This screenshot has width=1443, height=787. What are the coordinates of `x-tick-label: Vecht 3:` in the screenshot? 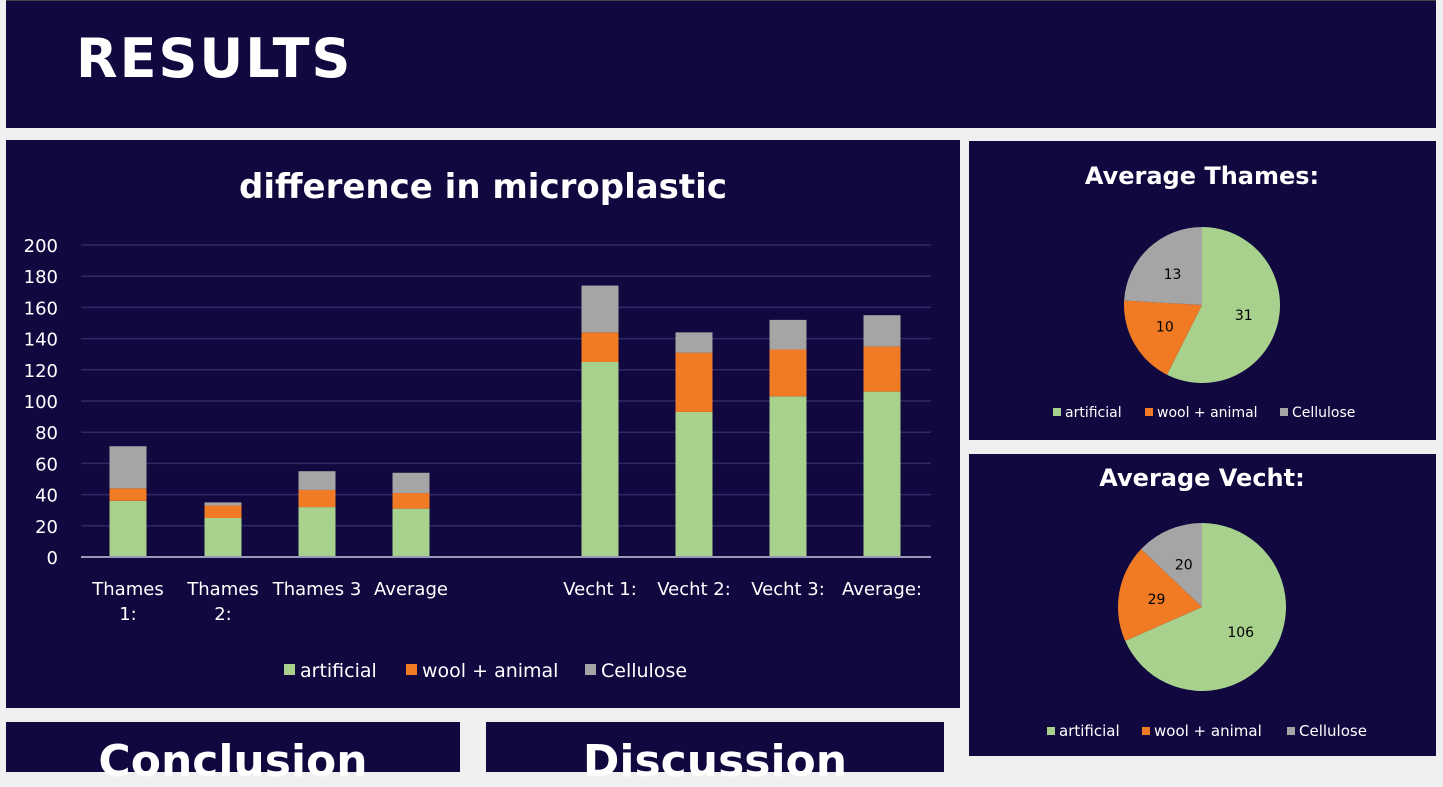 It's located at (788, 589).